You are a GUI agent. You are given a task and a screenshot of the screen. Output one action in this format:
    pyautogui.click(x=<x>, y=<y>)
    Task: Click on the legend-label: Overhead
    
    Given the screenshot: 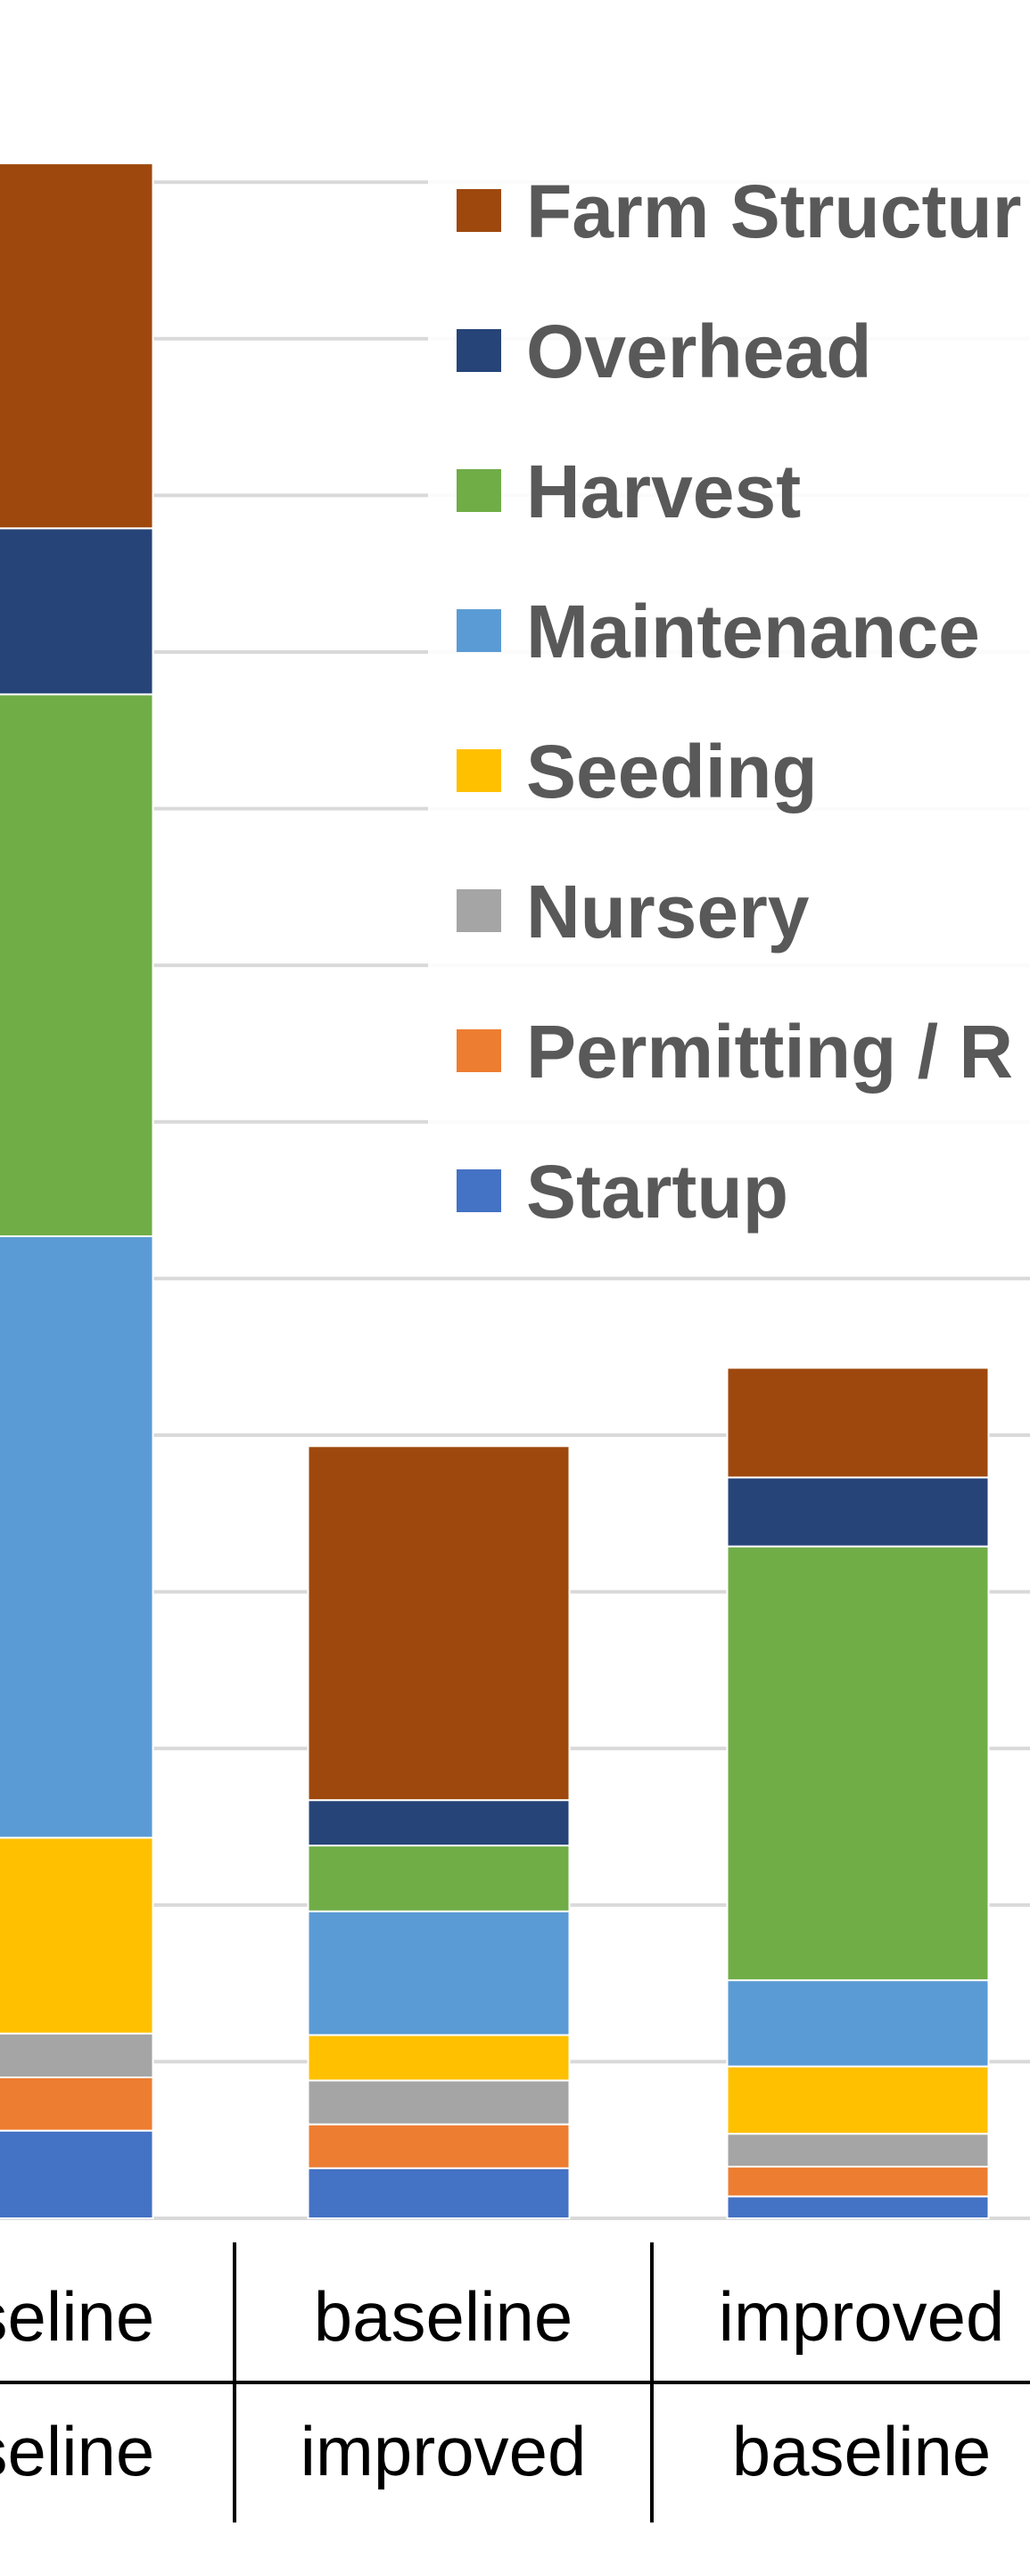 What is the action you would take?
    pyautogui.click(x=699, y=352)
    